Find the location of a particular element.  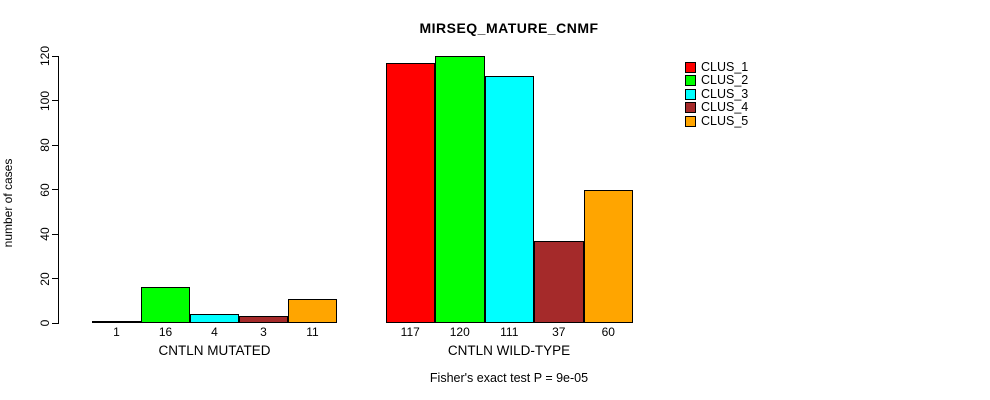

bar-value-label: 120 is located at coordinates (459, 332).